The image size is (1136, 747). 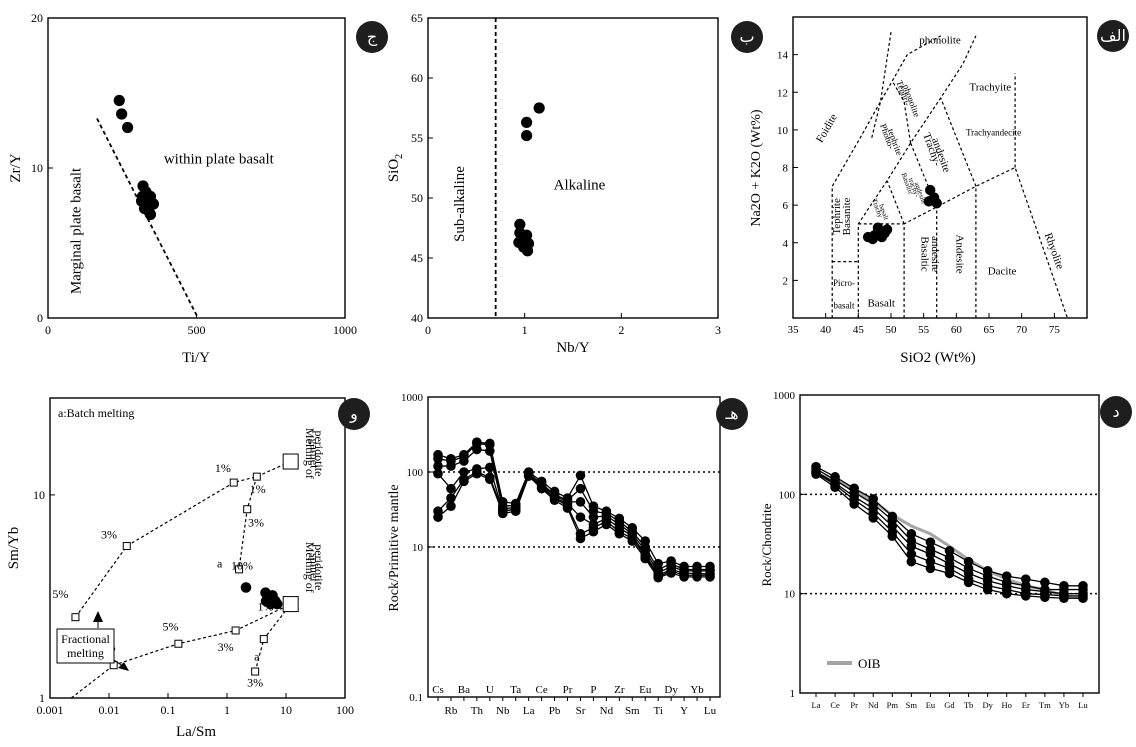 What do you see at coordinates (147, 218) in the screenshot?
I see `discrimination-line` at bounding box center [147, 218].